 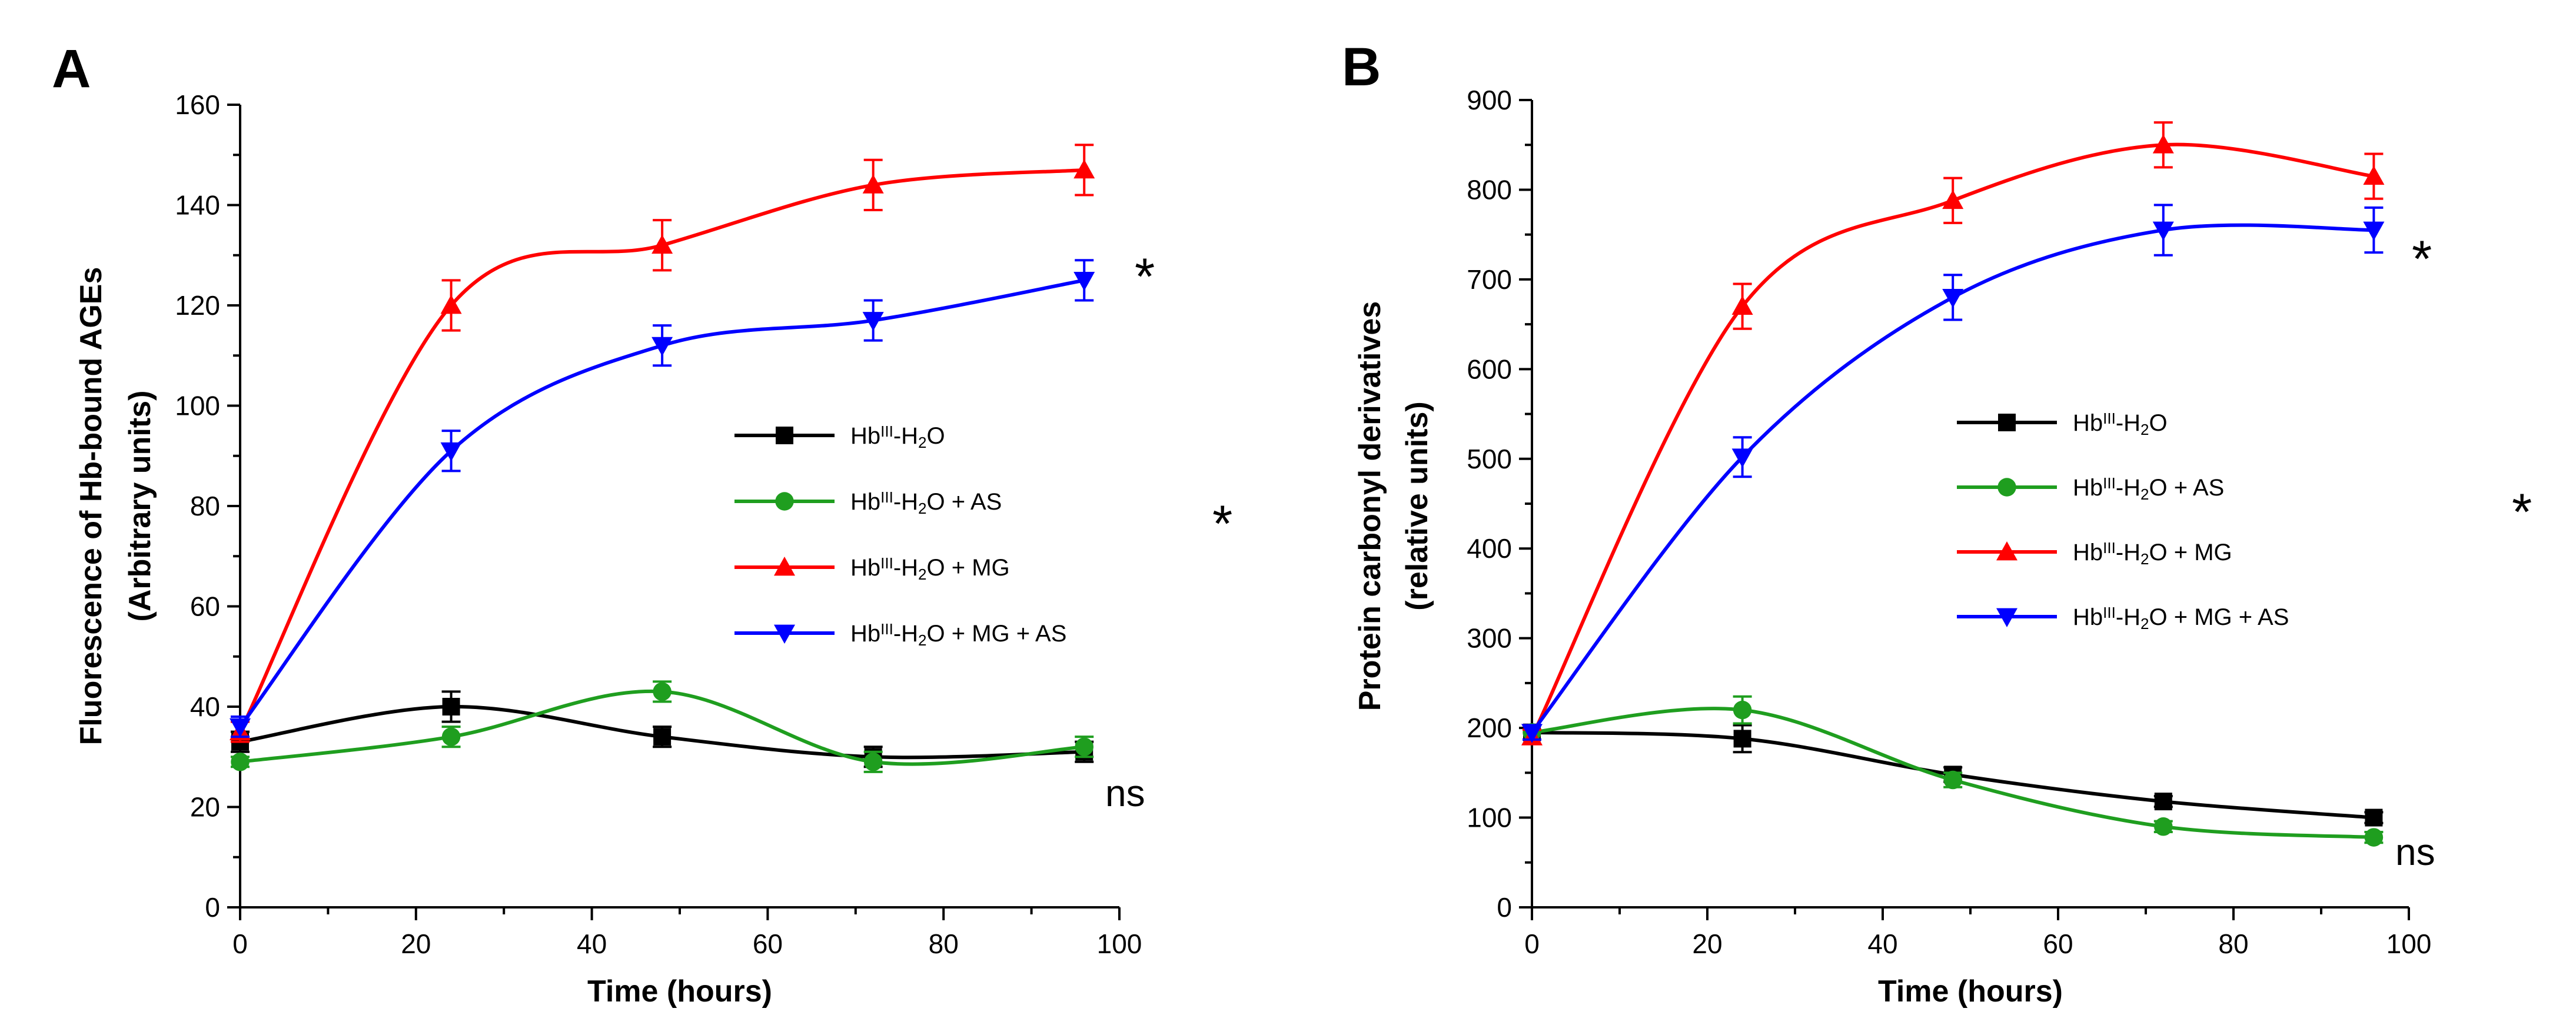 I want to click on legend-label: HbIII-H2O, so click(x=897, y=436).